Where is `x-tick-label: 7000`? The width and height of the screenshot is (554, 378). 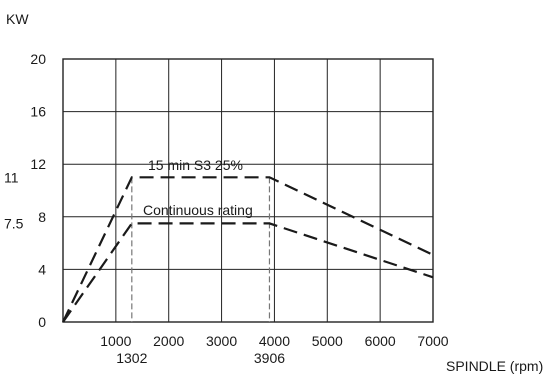
x-tick-label: 7000 is located at coordinates (432, 341).